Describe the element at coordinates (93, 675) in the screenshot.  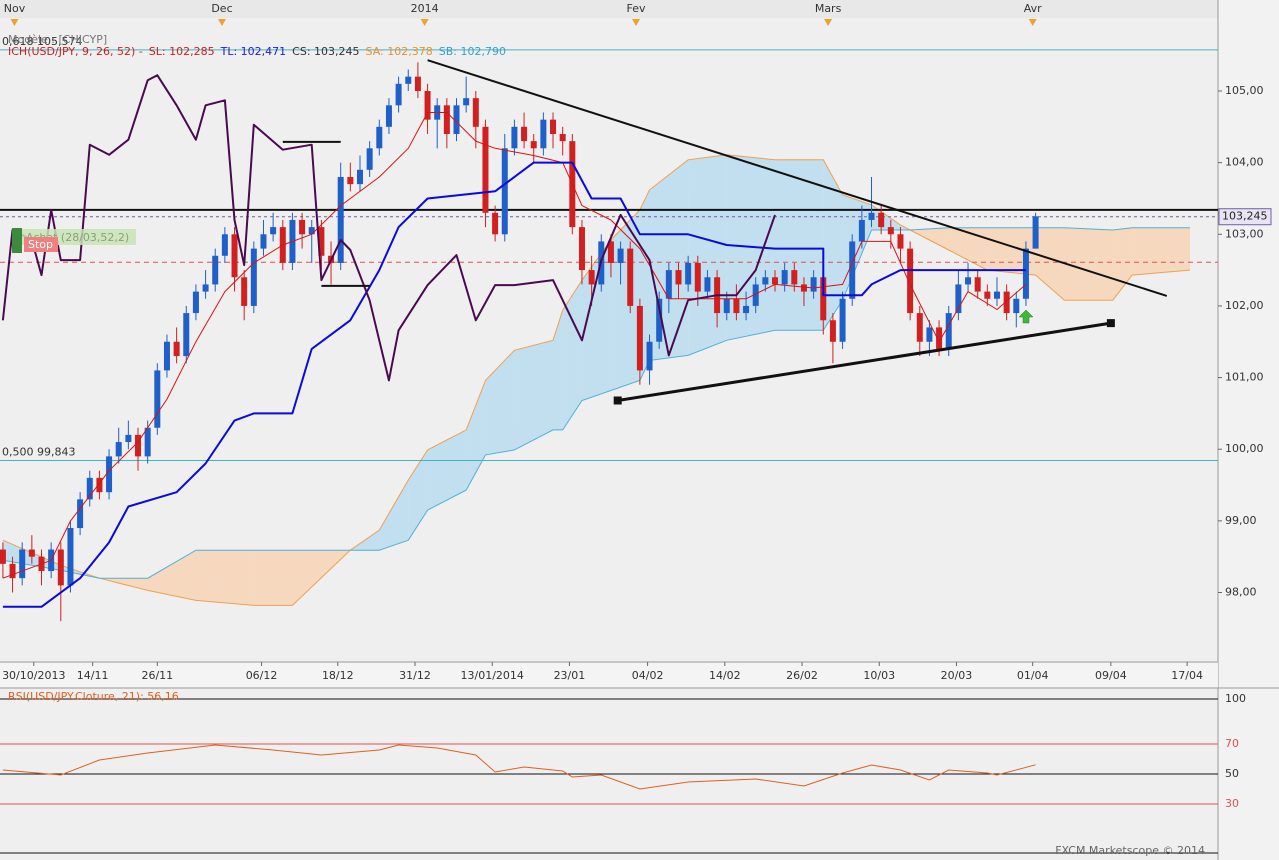
I see `x-tick-label: 14/11` at that location.